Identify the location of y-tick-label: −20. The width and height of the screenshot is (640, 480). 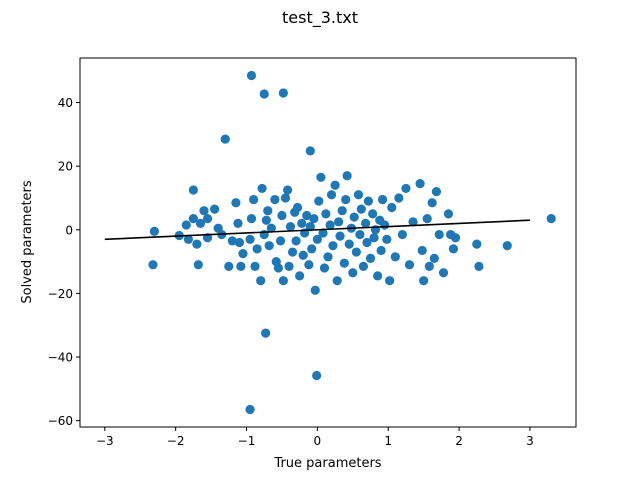
(60, 294).